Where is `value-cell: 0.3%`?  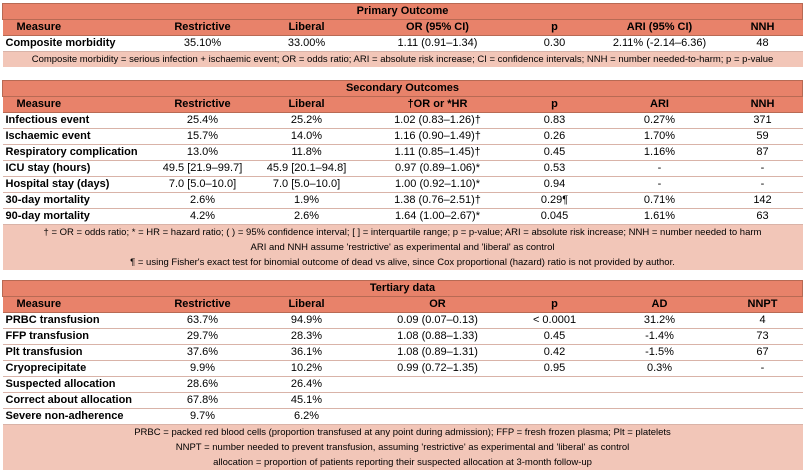
value-cell: 0.3% is located at coordinates (659, 368).